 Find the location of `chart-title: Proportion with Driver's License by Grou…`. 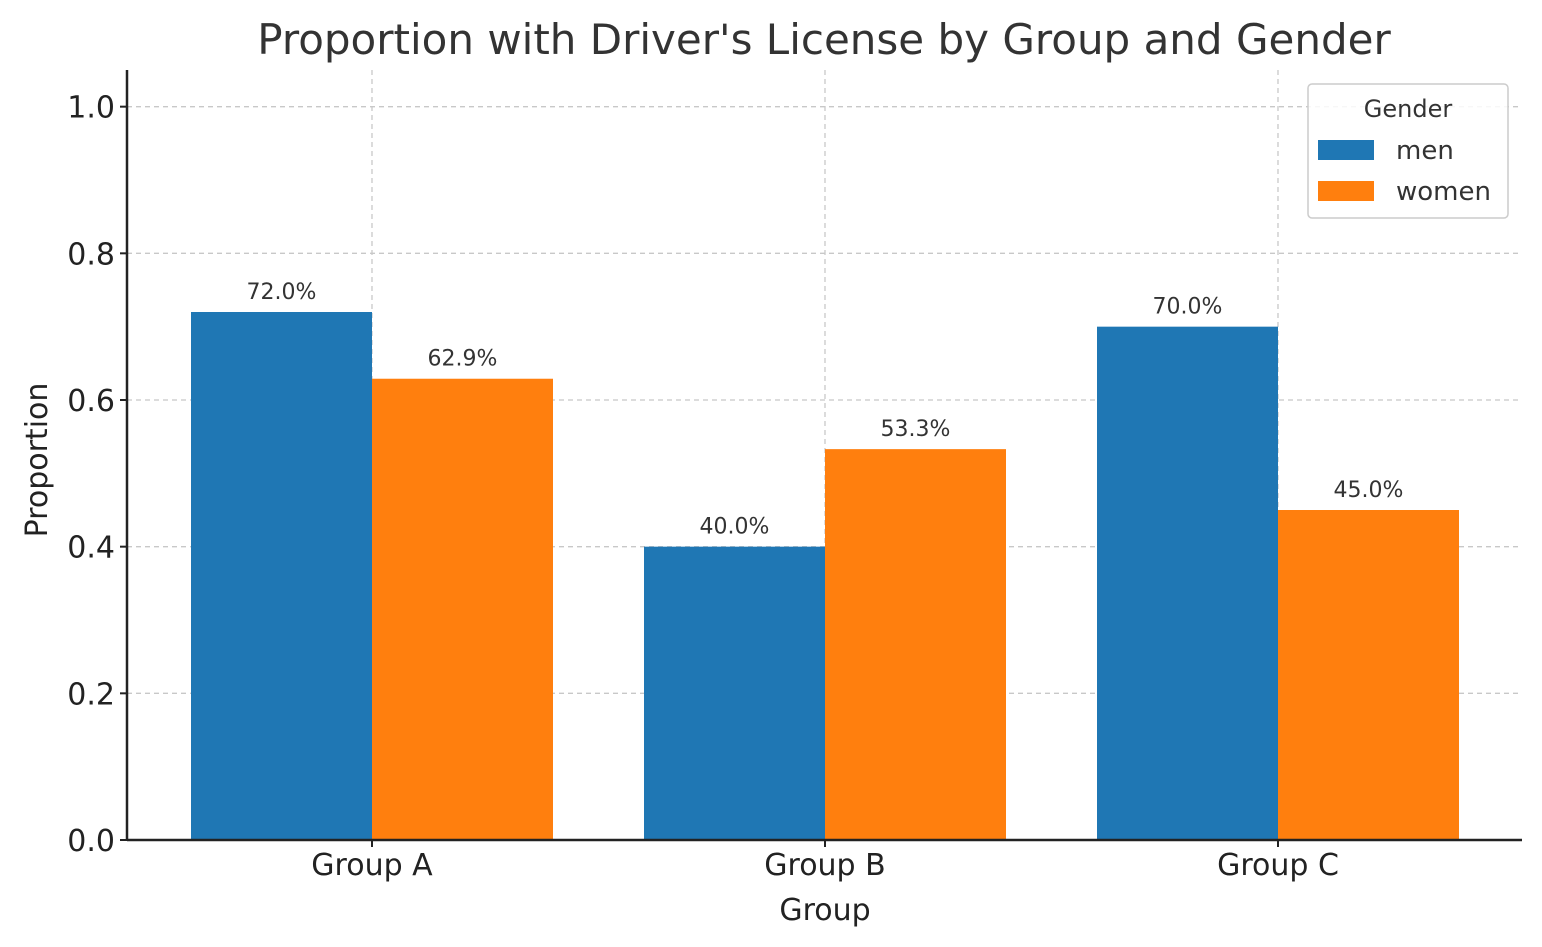

chart-title: Proportion with Driver's License by Grou… is located at coordinates (824, 39).